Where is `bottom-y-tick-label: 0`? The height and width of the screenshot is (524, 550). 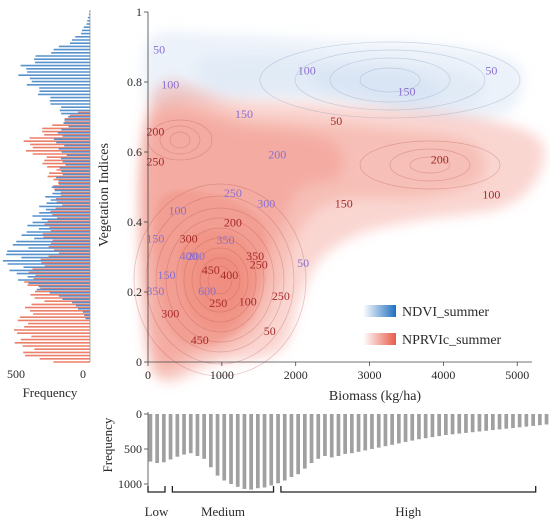 bottom-y-tick-label: 0 is located at coordinates (139, 414).